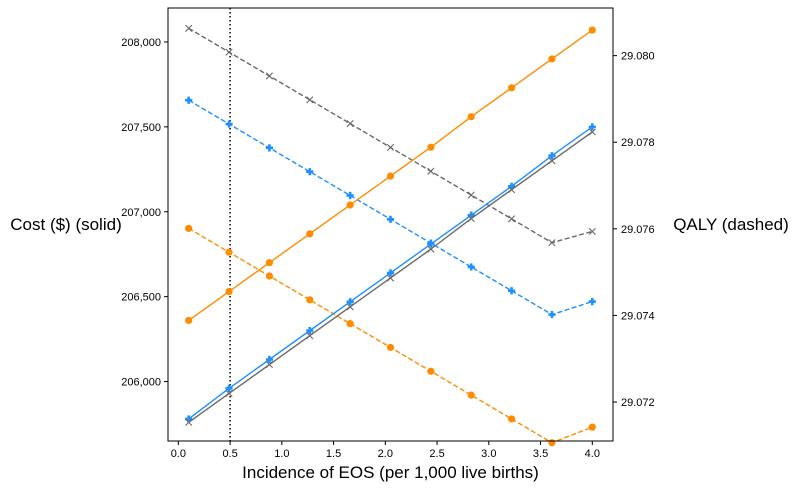 Image resolution: width=799 pixels, height=490 pixels. What do you see at coordinates (333, 454) in the screenshot?
I see `x-tick-label: 1.5` at bounding box center [333, 454].